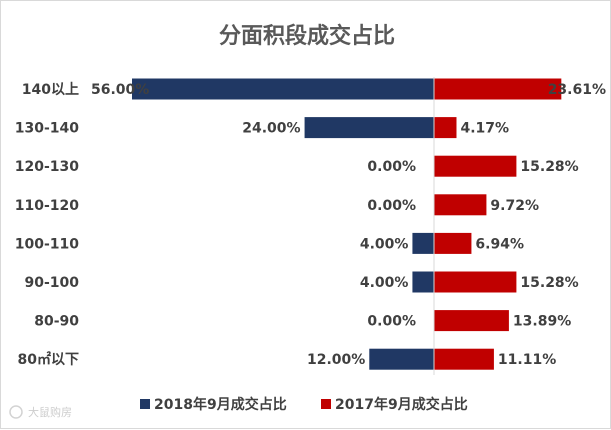  I want to click on data-label-2017: 4.17%, so click(484, 129).